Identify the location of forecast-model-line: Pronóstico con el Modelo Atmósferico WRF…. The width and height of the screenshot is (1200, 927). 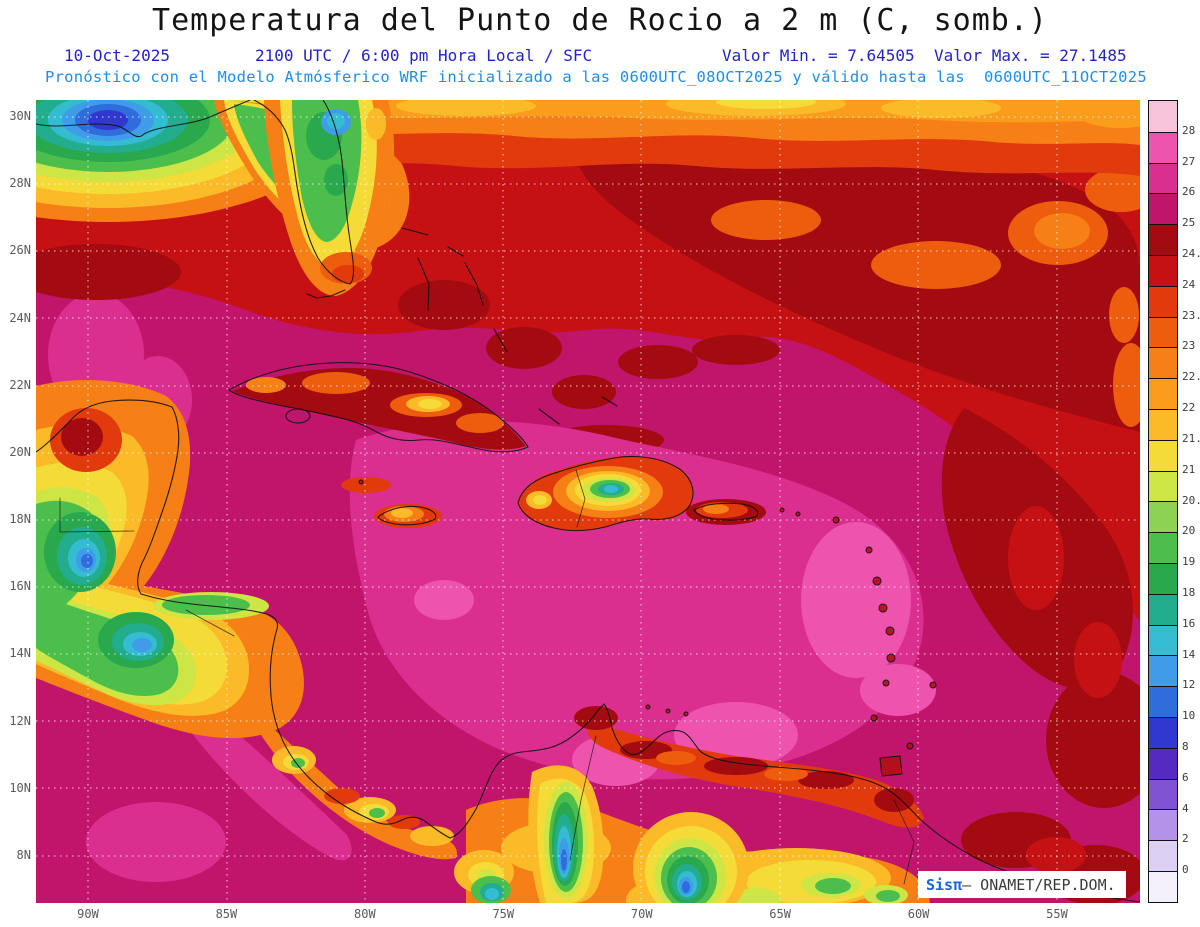
(596, 77).